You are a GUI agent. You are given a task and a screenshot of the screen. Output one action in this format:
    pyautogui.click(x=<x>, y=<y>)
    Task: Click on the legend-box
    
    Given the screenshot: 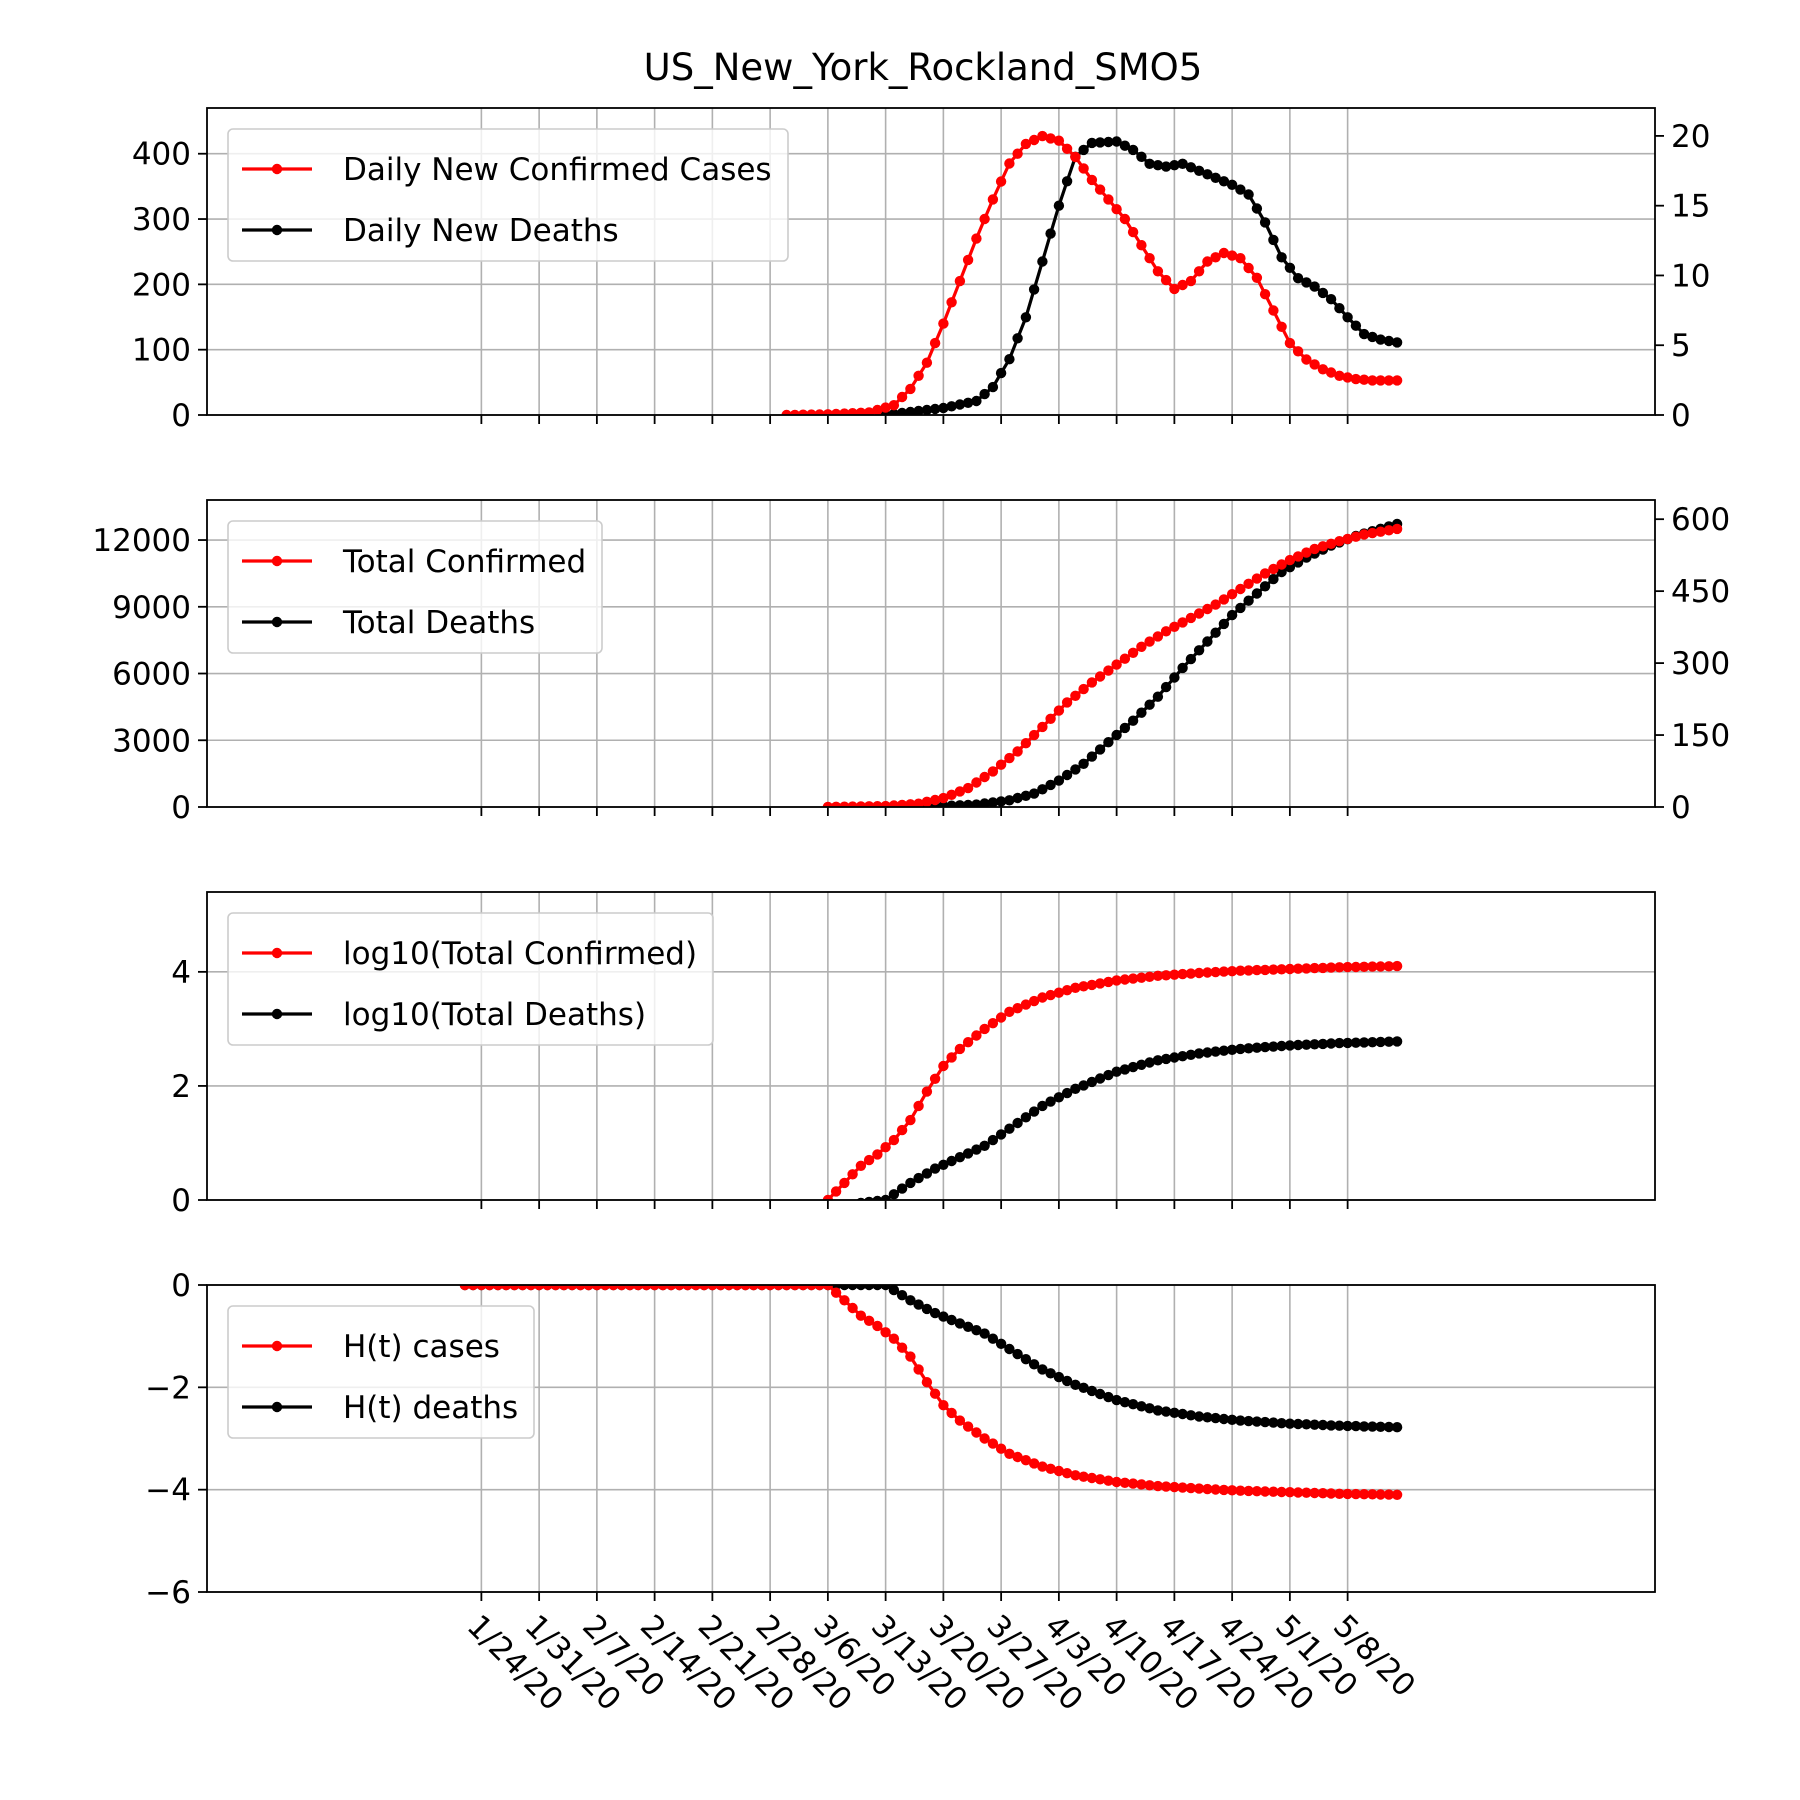 What is the action you would take?
    pyautogui.click(x=415, y=587)
    